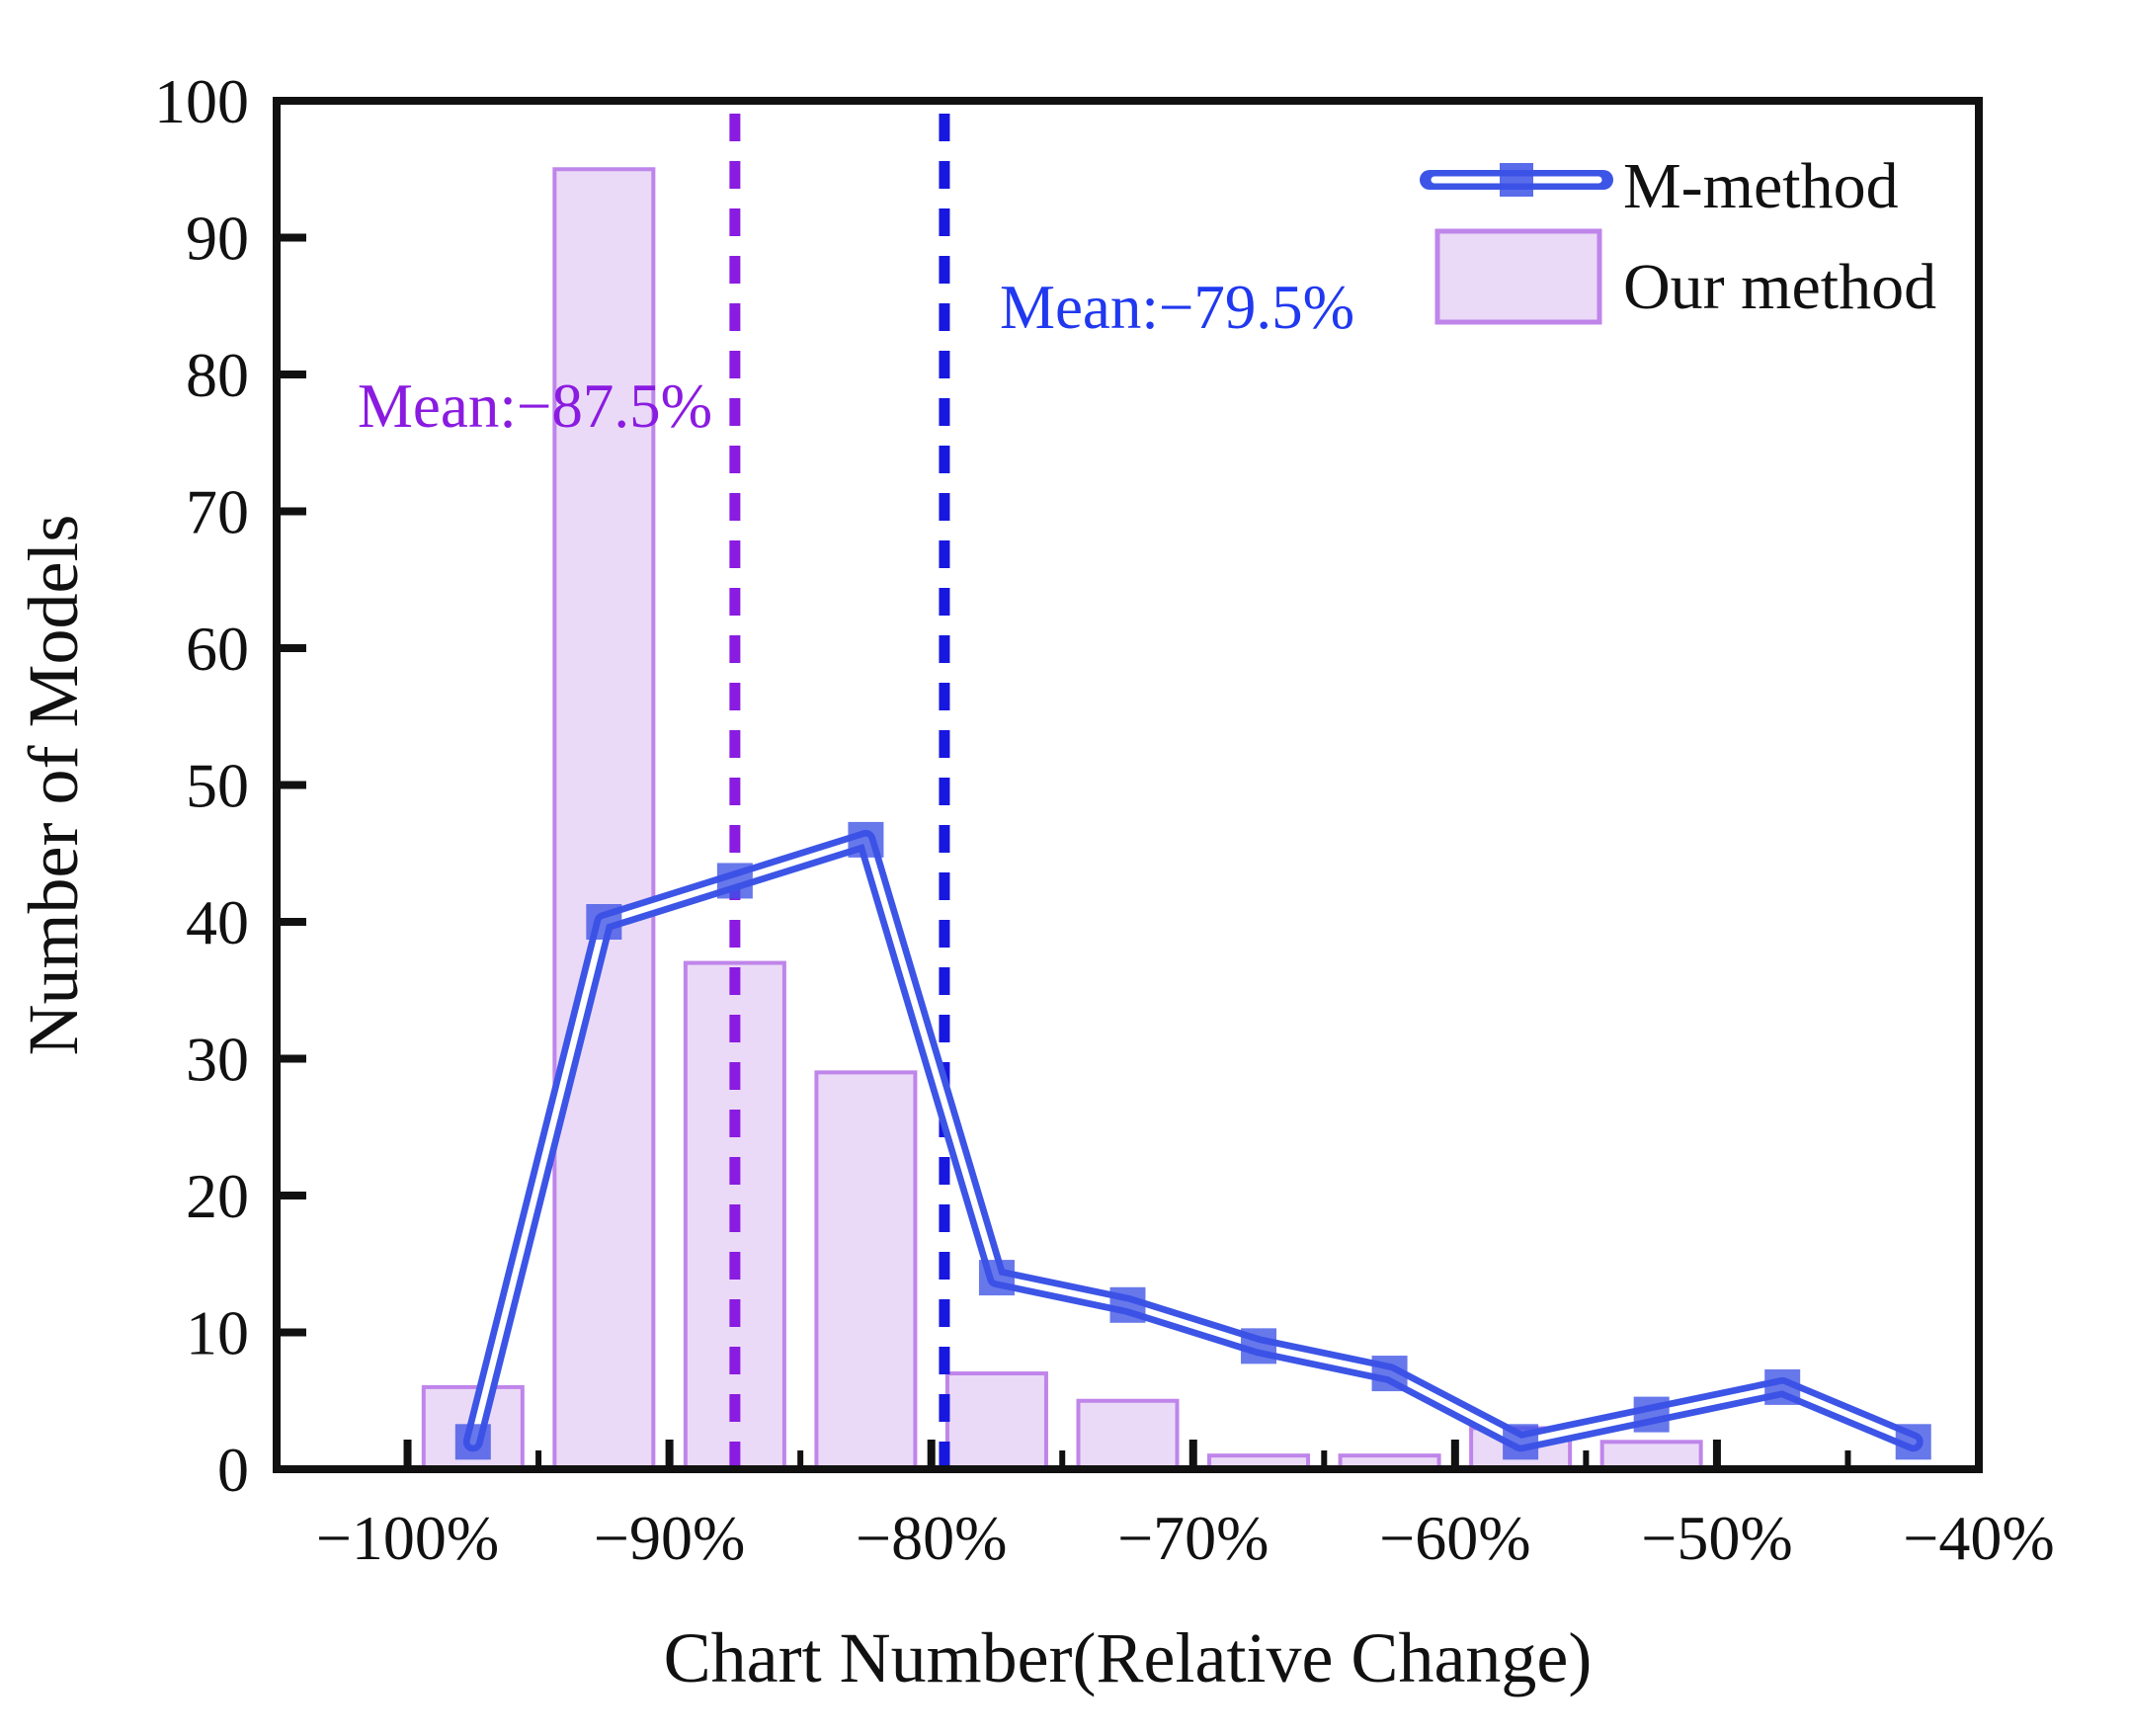 The width and height of the screenshot is (2129, 1736). I want to click on x-axis-title: Chart Number(Relative Change), so click(1128, 1658).